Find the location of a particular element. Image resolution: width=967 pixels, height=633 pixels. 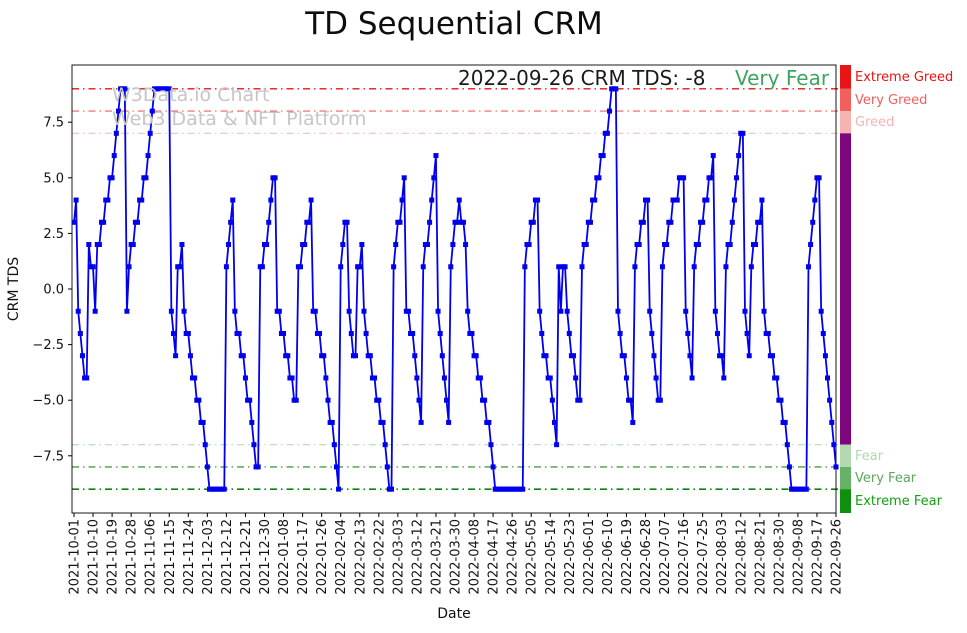

svg-text: 7.5 is located at coordinates (53, 123).